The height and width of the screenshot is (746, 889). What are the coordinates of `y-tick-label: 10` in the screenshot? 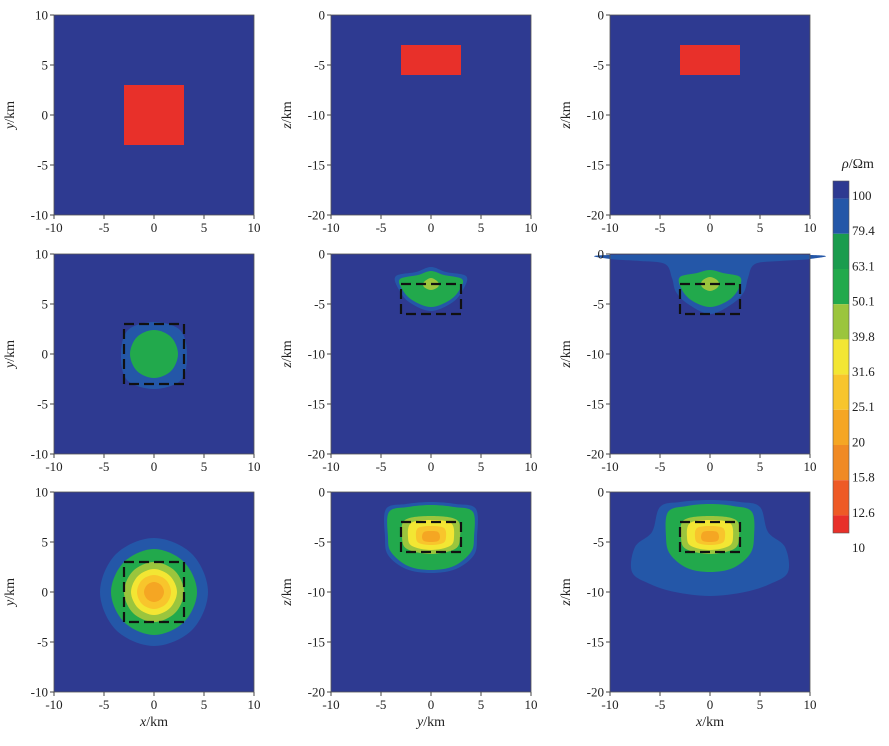 It's located at (41, 15).